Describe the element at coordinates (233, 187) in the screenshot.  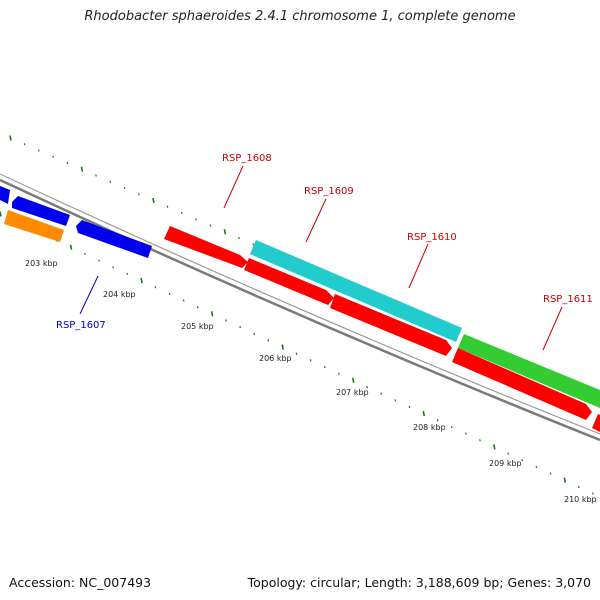
I see `leader-rsp1608` at that location.